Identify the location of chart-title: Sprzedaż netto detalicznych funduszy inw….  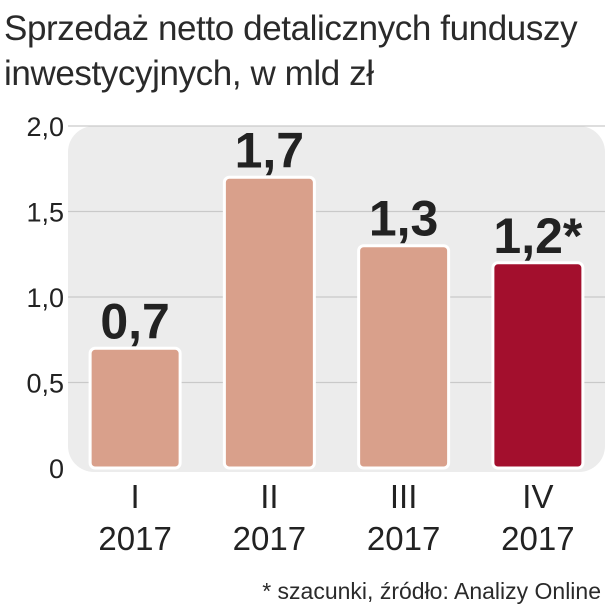
(306, 51).